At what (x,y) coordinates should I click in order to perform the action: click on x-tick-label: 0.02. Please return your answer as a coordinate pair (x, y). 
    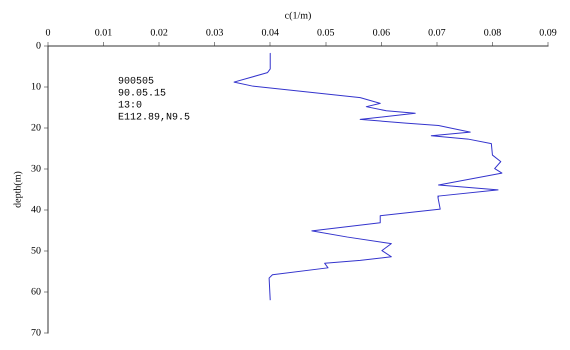
    Looking at the image, I should click on (159, 33).